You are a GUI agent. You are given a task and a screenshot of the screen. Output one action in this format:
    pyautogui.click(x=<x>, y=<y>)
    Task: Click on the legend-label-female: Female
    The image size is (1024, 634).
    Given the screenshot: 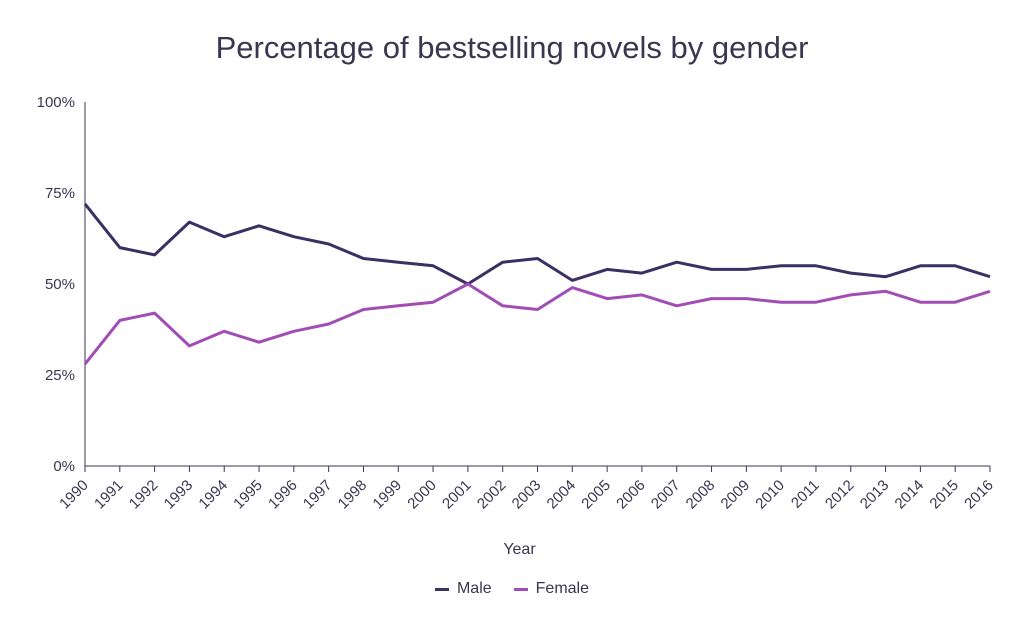 What is the action you would take?
    pyautogui.click(x=562, y=588)
    